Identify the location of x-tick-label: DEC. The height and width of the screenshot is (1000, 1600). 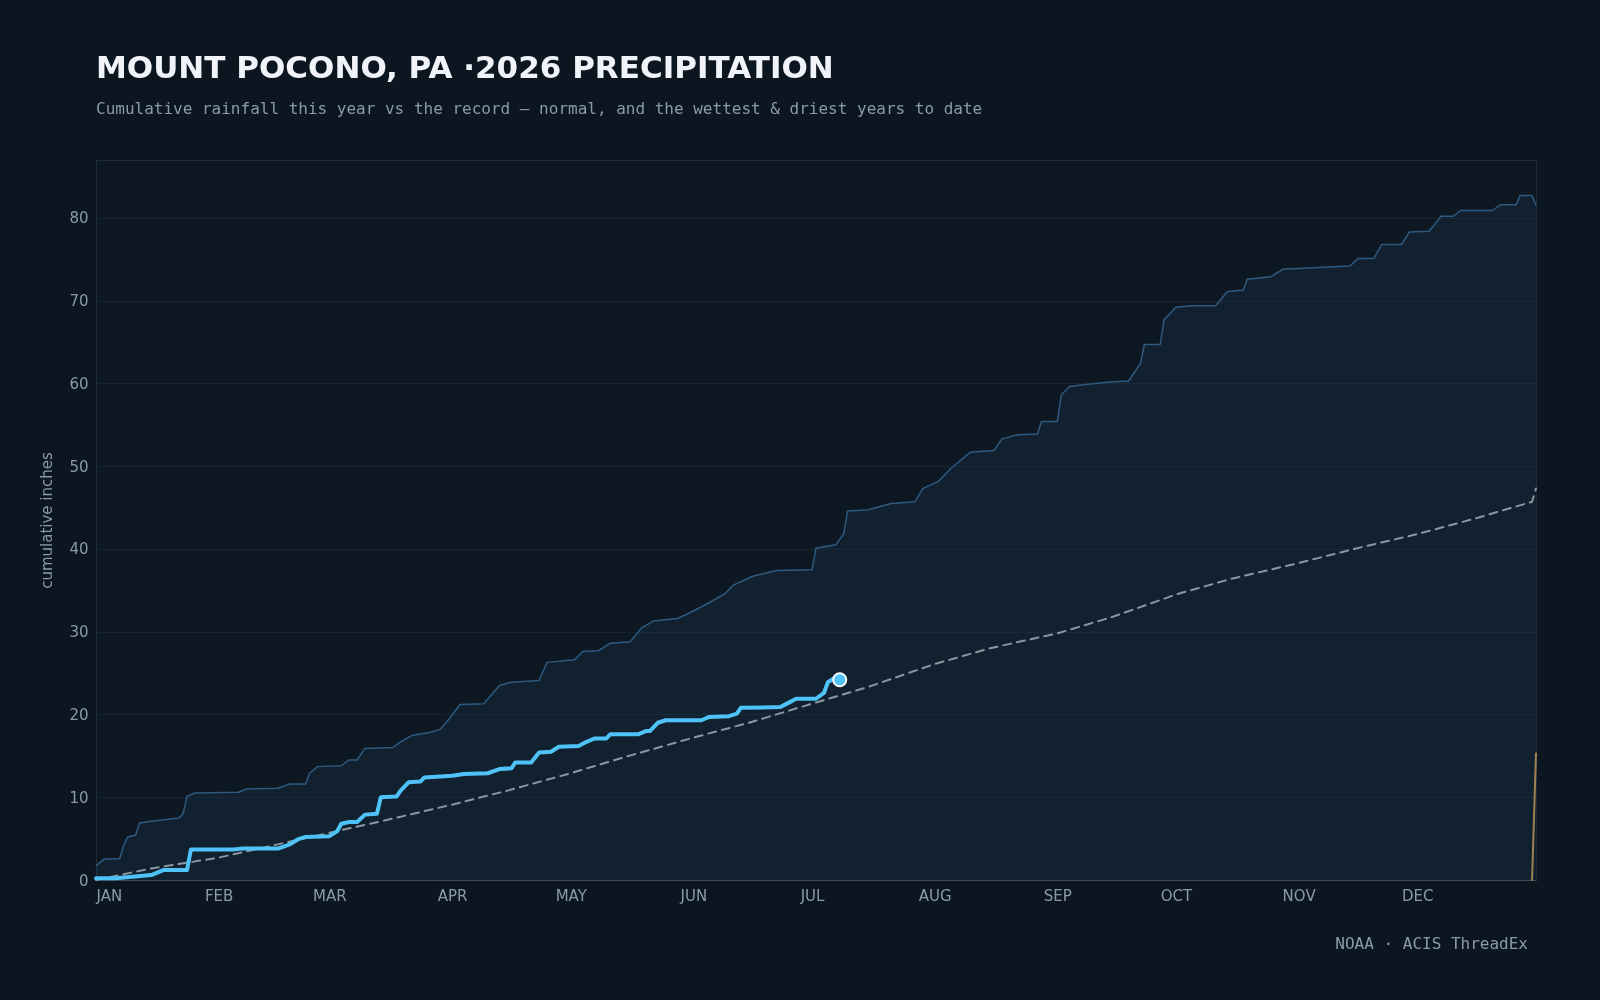
(1418, 895).